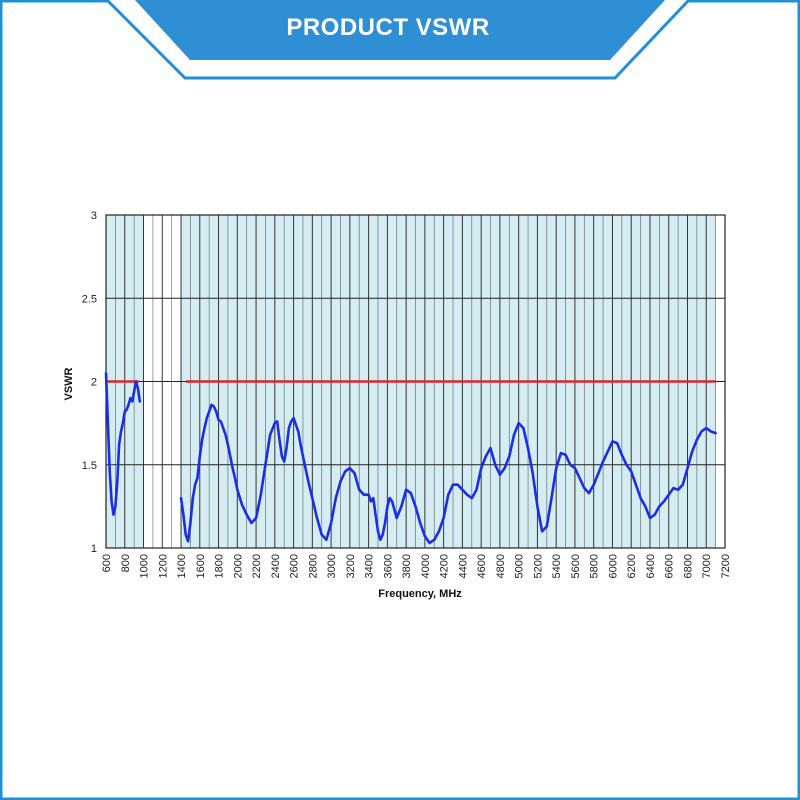  I want to click on x-tick-label: 4000, so click(426, 566).